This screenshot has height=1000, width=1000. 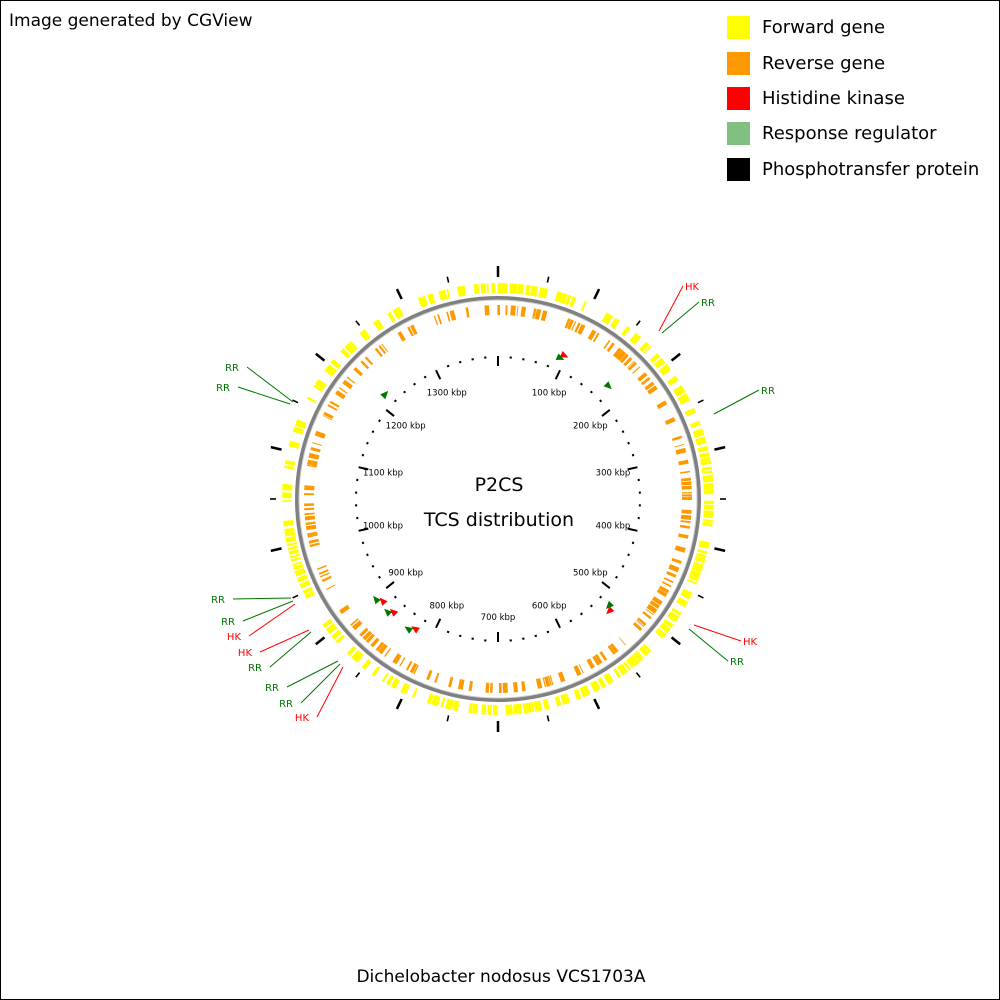 What do you see at coordinates (833, 98) in the screenshot?
I see `legend-label: Histidine kinase` at bounding box center [833, 98].